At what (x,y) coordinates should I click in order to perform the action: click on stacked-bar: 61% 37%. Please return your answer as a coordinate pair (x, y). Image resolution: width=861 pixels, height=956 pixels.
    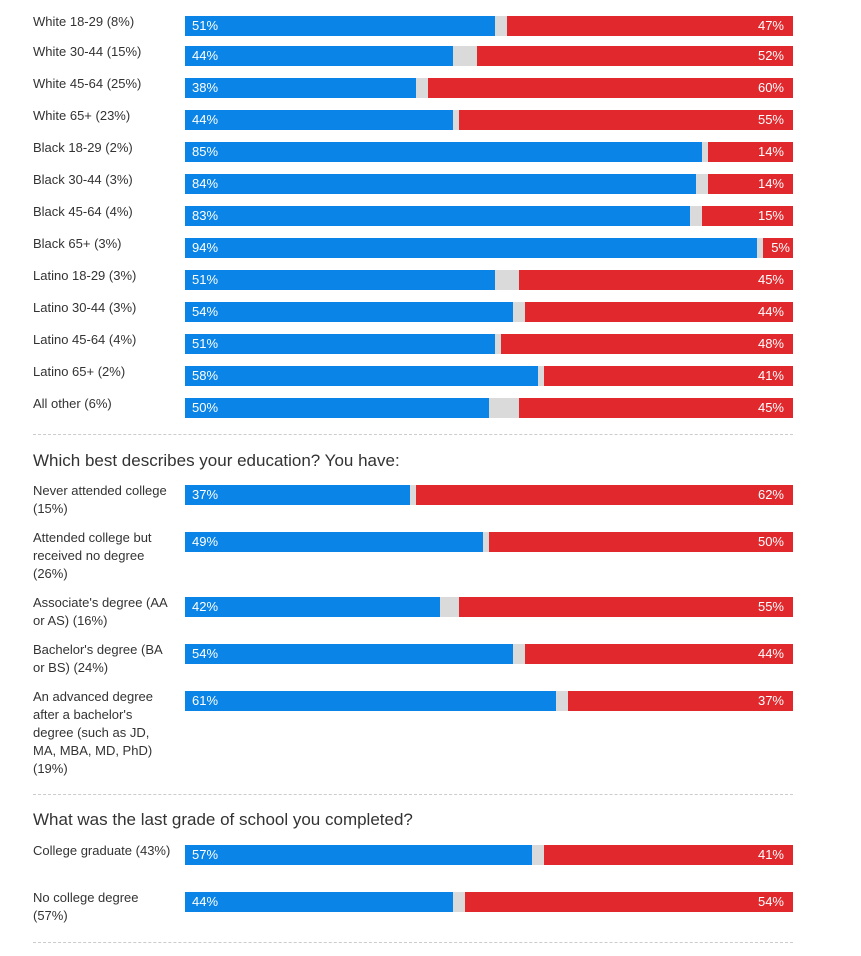
    Looking at the image, I should click on (489, 701).